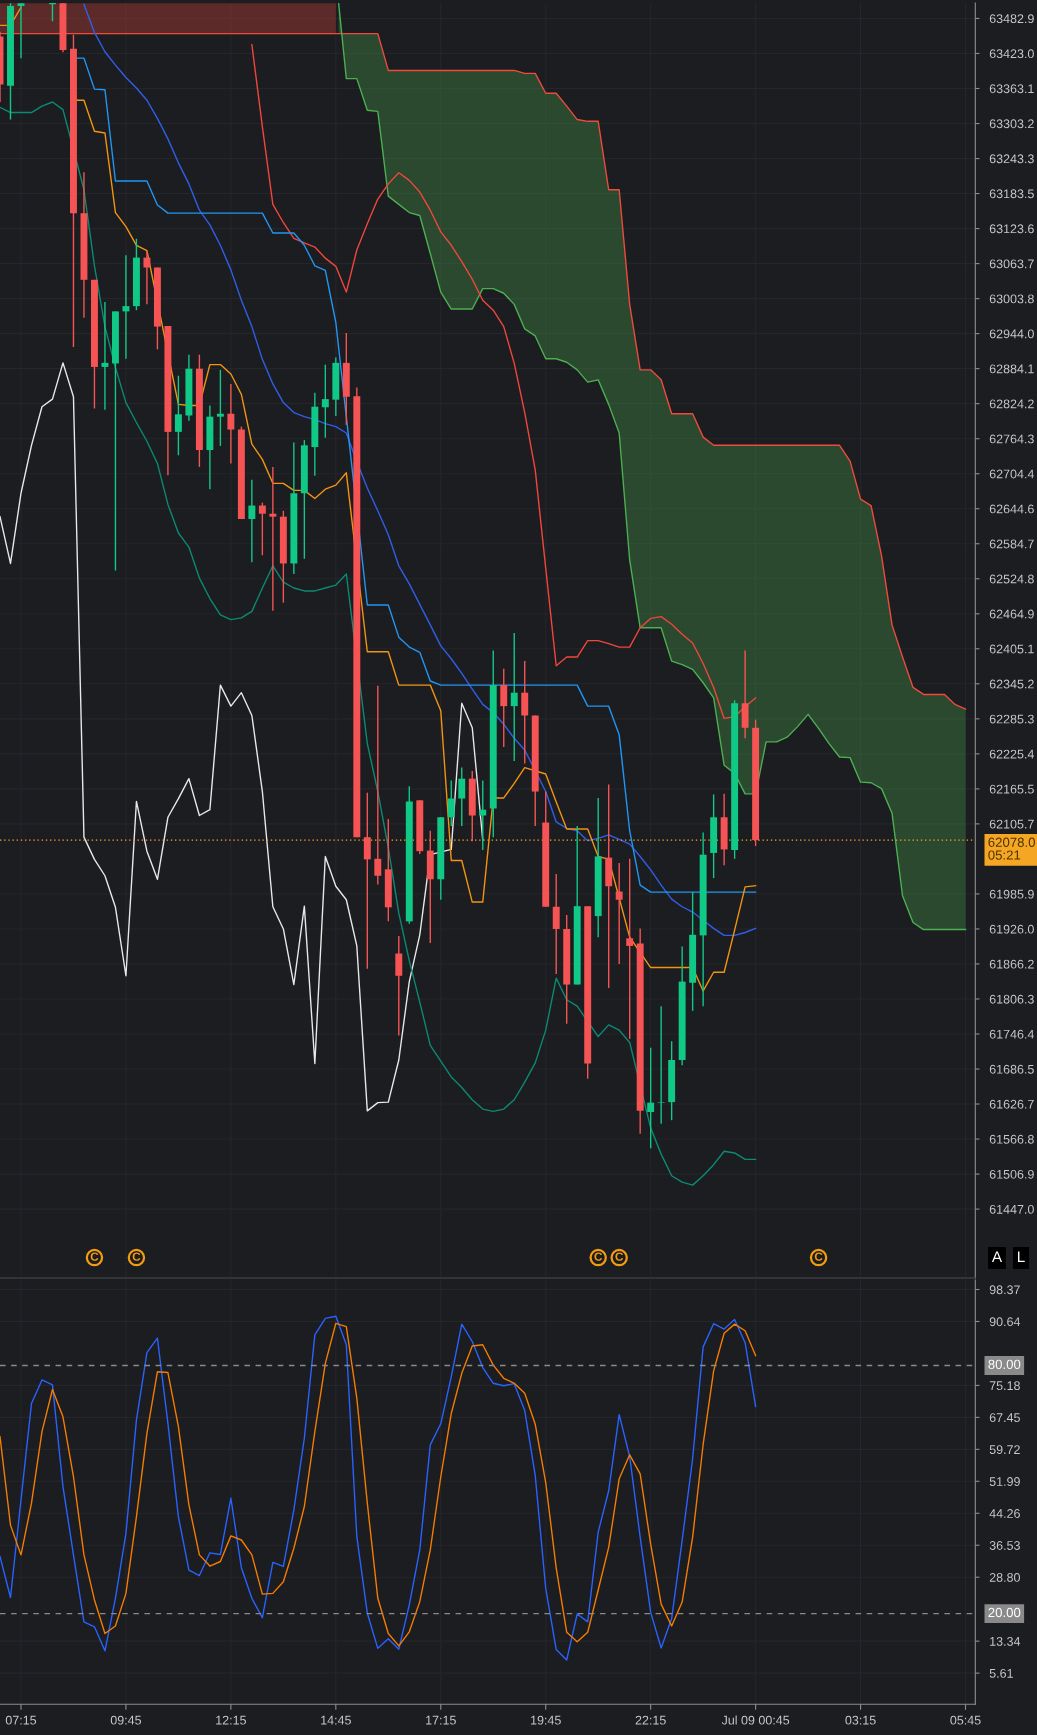  Describe the element at coordinates (1011, 19) in the screenshot. I see `y-tick-label: 63482.9` at that location.